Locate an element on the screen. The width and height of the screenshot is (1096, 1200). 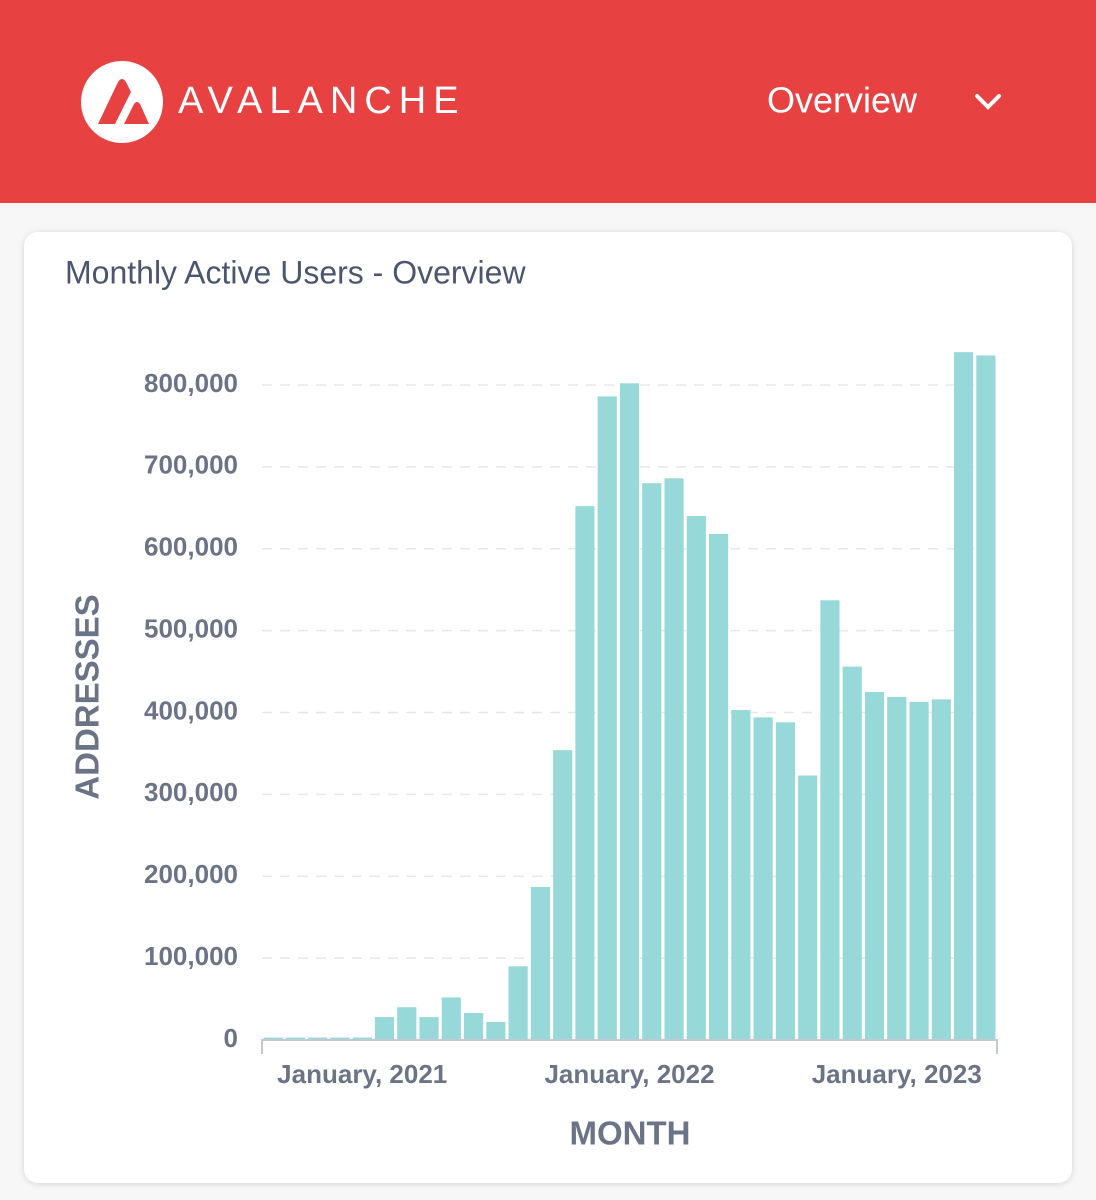
x-tick-label: January, 2022 is located at coordinates (629, 1074).